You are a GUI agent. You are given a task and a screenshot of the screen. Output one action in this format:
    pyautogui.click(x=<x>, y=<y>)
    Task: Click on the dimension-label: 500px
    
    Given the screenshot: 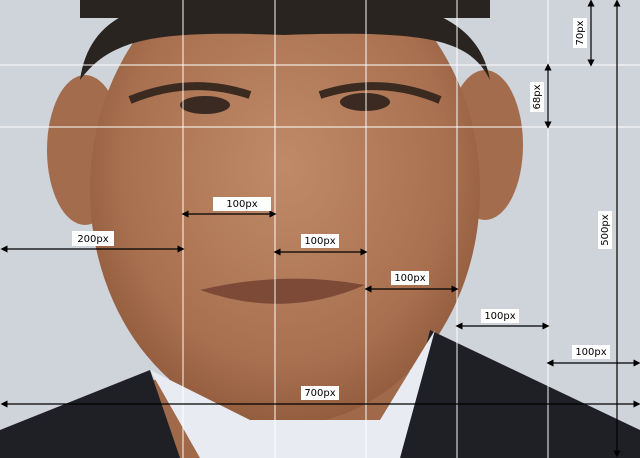 What is the action you would take?
    pyautogui.click(x=605, y=229)
    